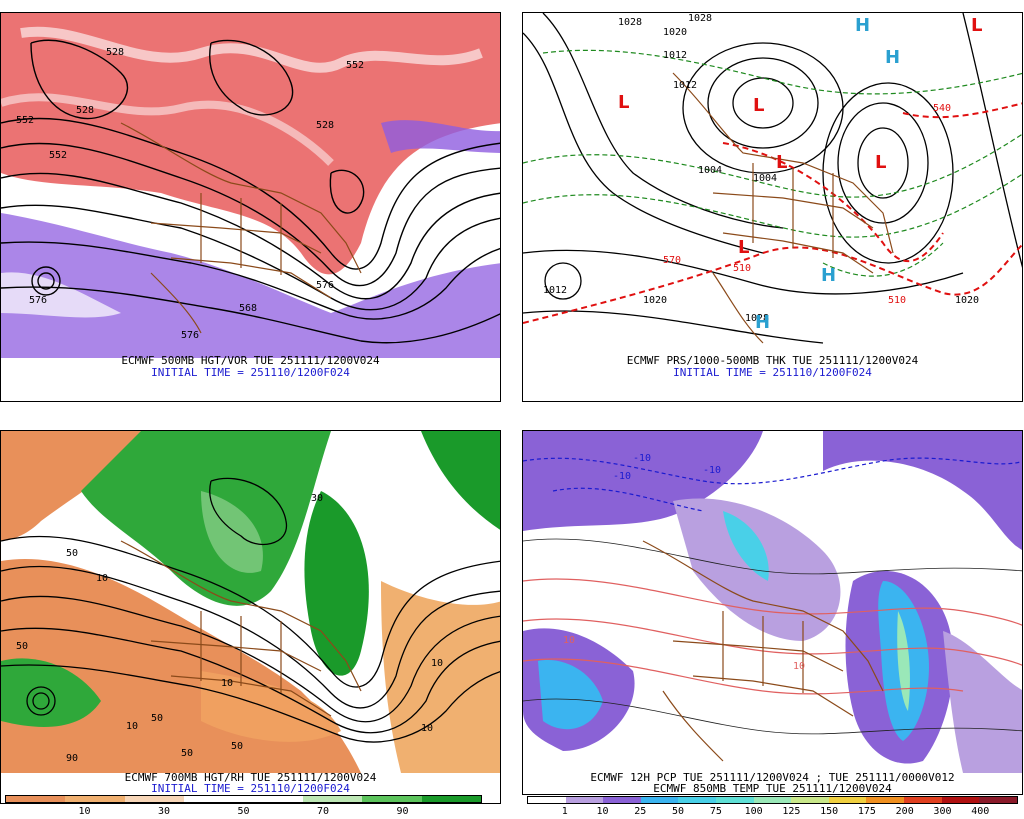 Image resolution: width=1024 pixels, height=819 pixels. I want to click on thickness-label: 540, so click(942, 108).